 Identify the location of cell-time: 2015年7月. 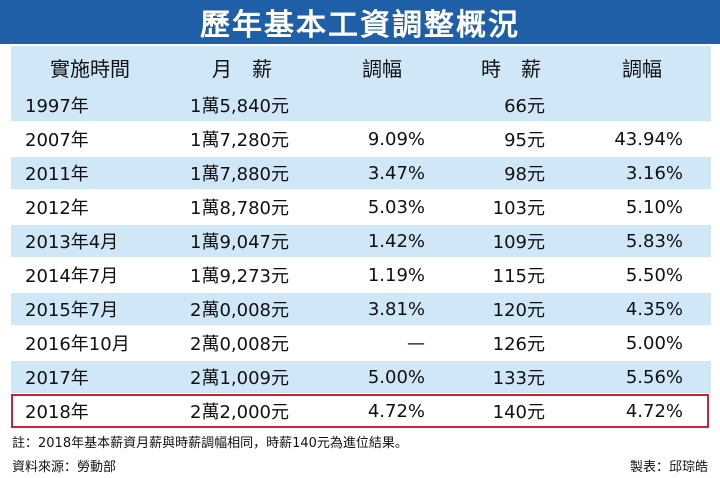
(90, 309).